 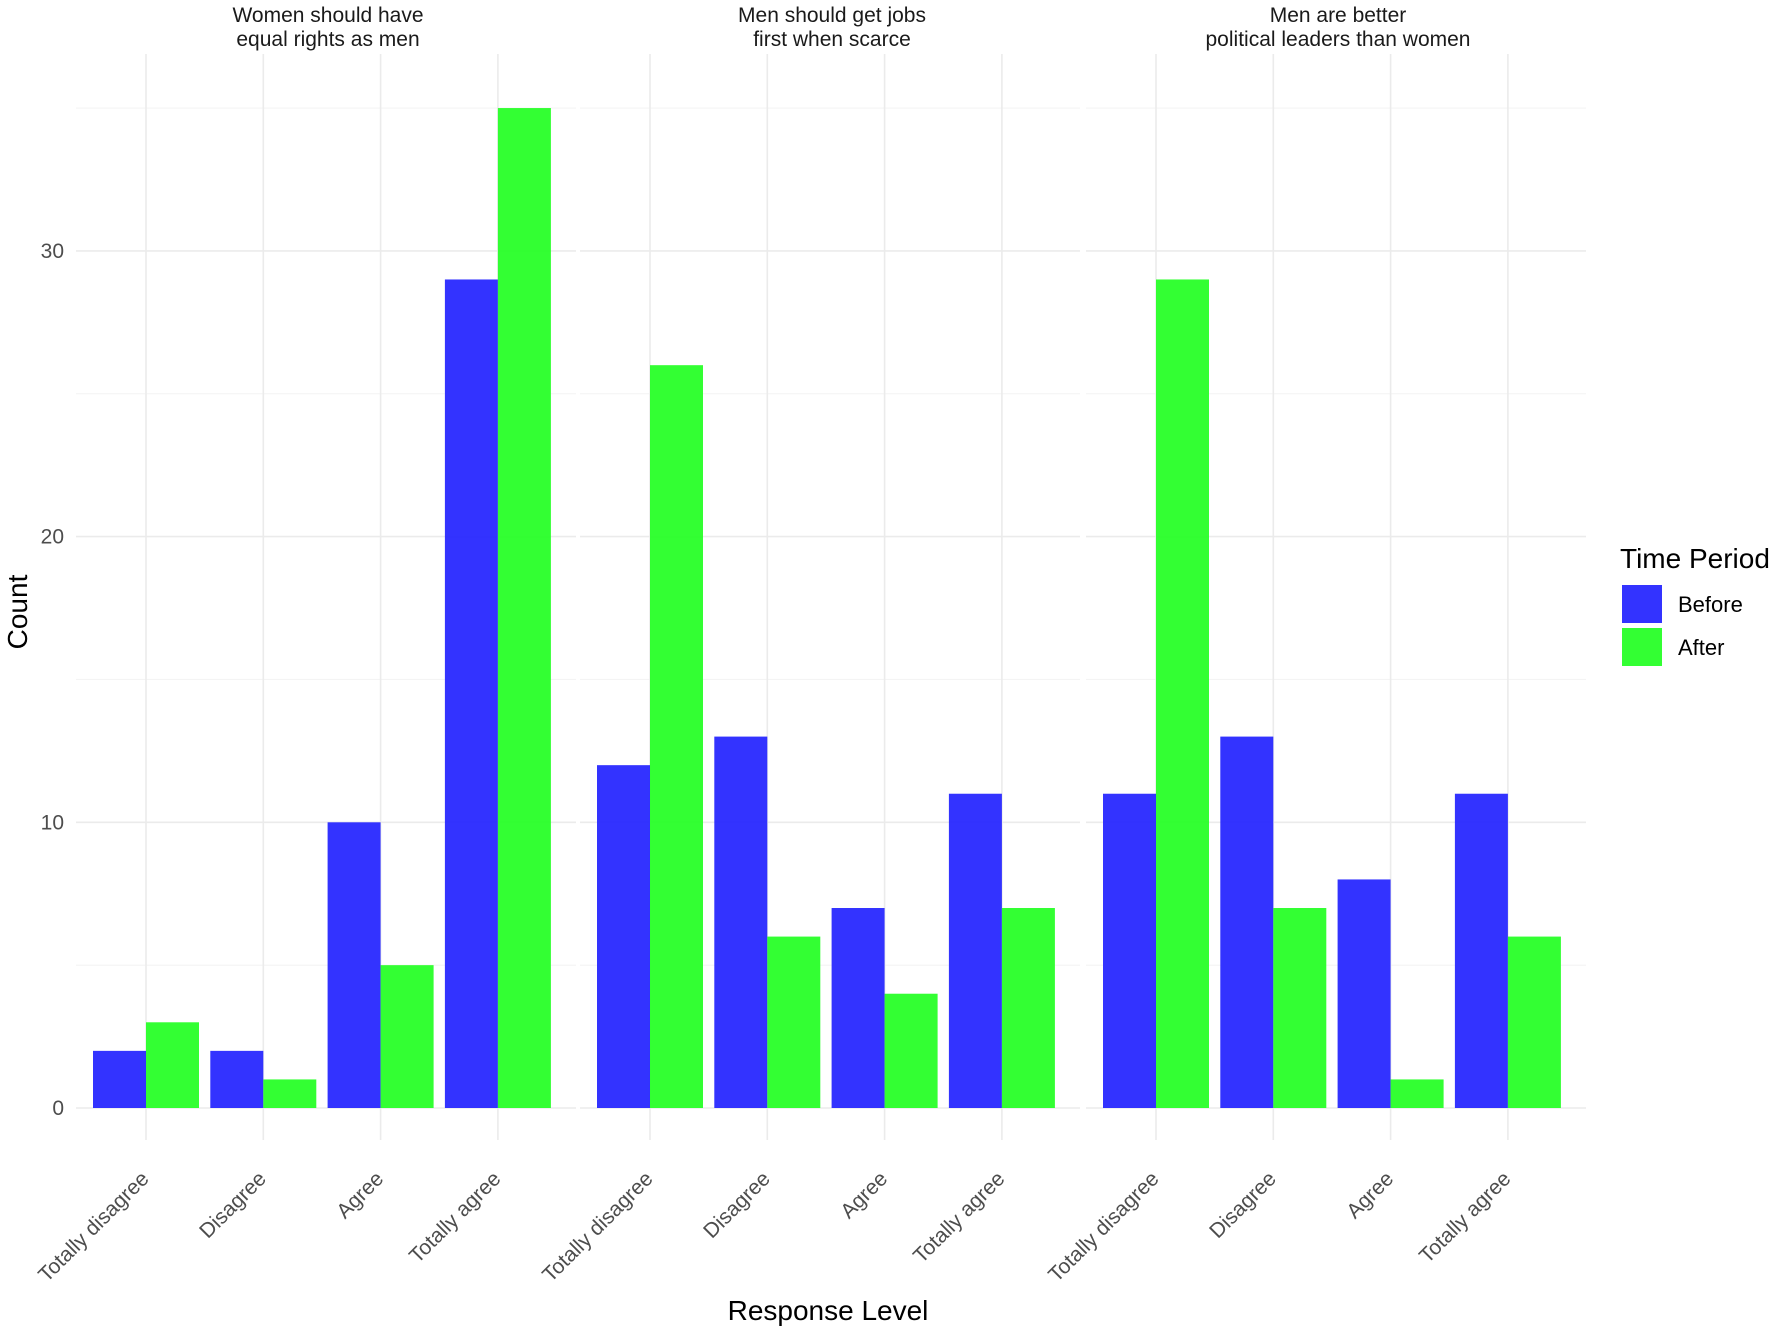 I want to click on y-tick-label: 30, so click(x=52, y=251).